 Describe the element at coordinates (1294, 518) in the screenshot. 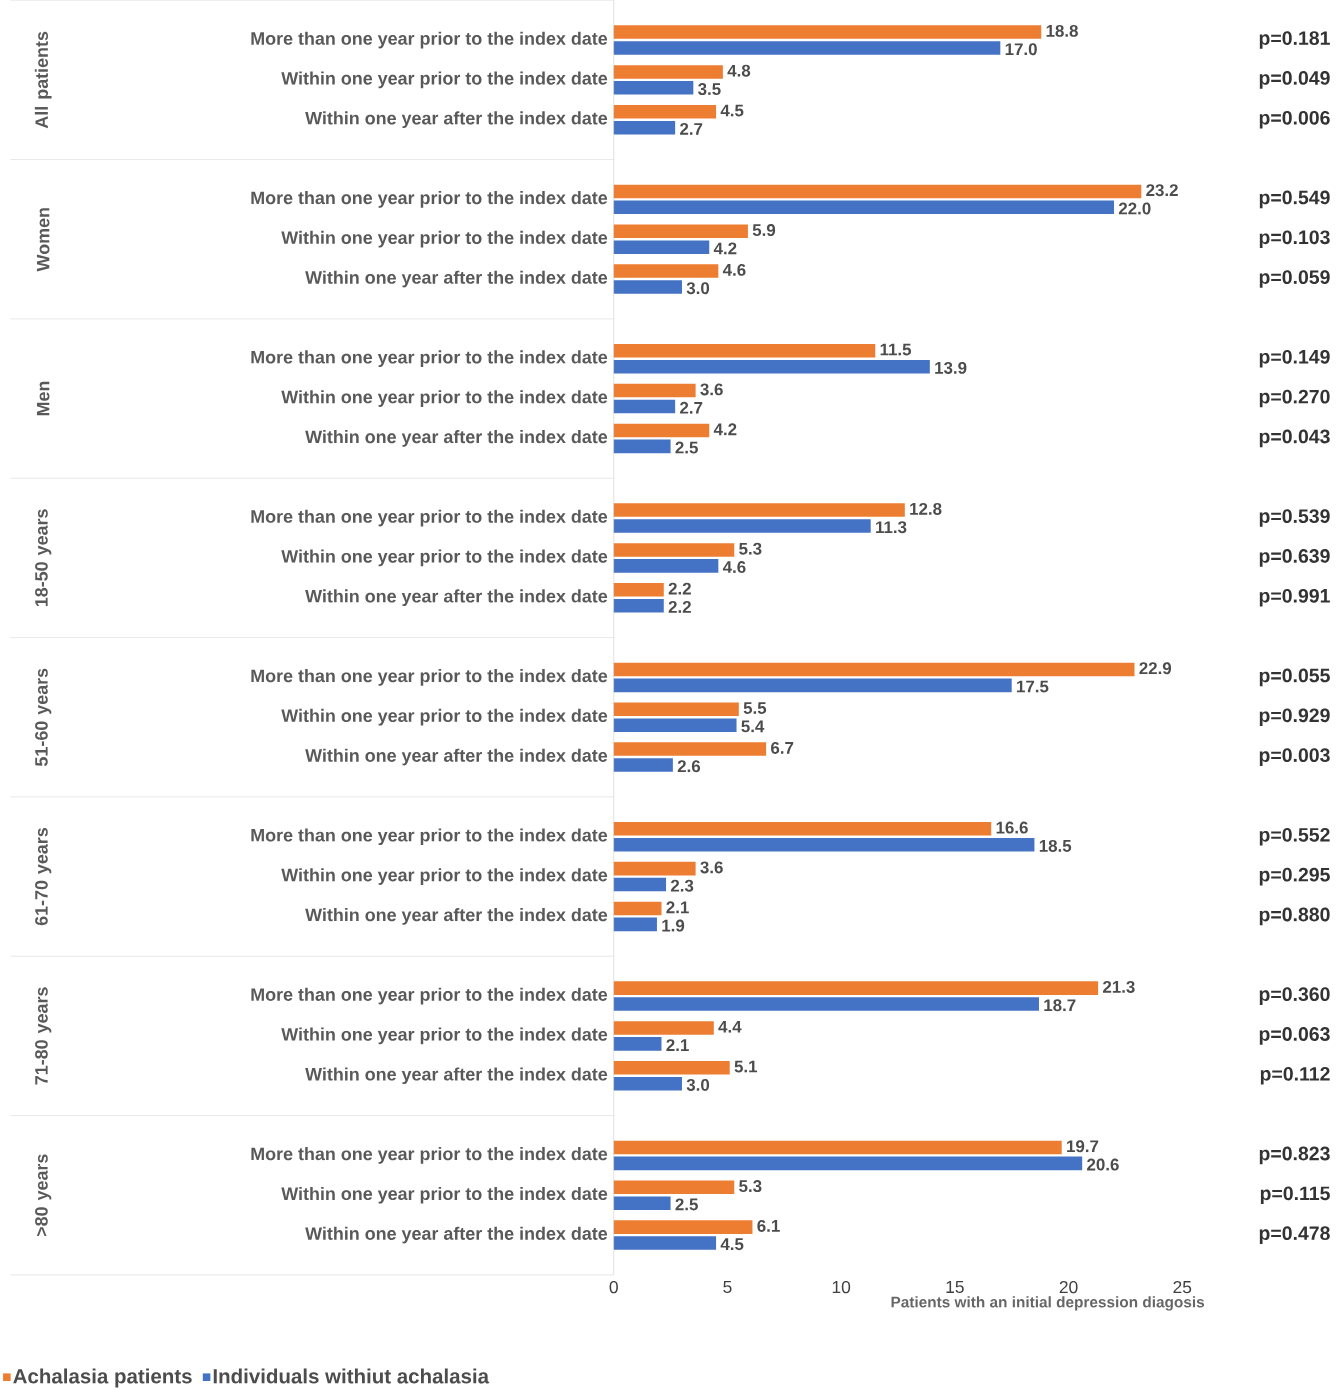

I see `text: p=0.539` at that location.